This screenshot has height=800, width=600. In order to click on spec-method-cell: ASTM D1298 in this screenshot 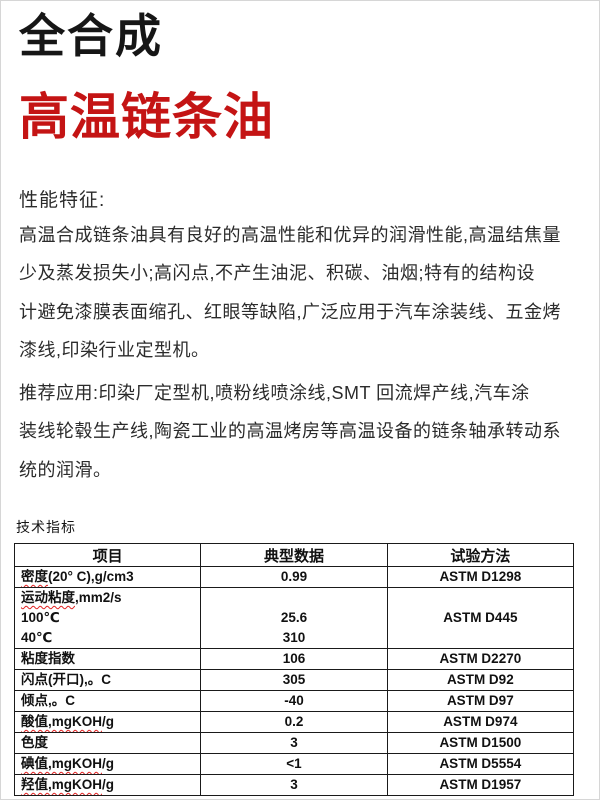, I will do `click(480, 577)`.